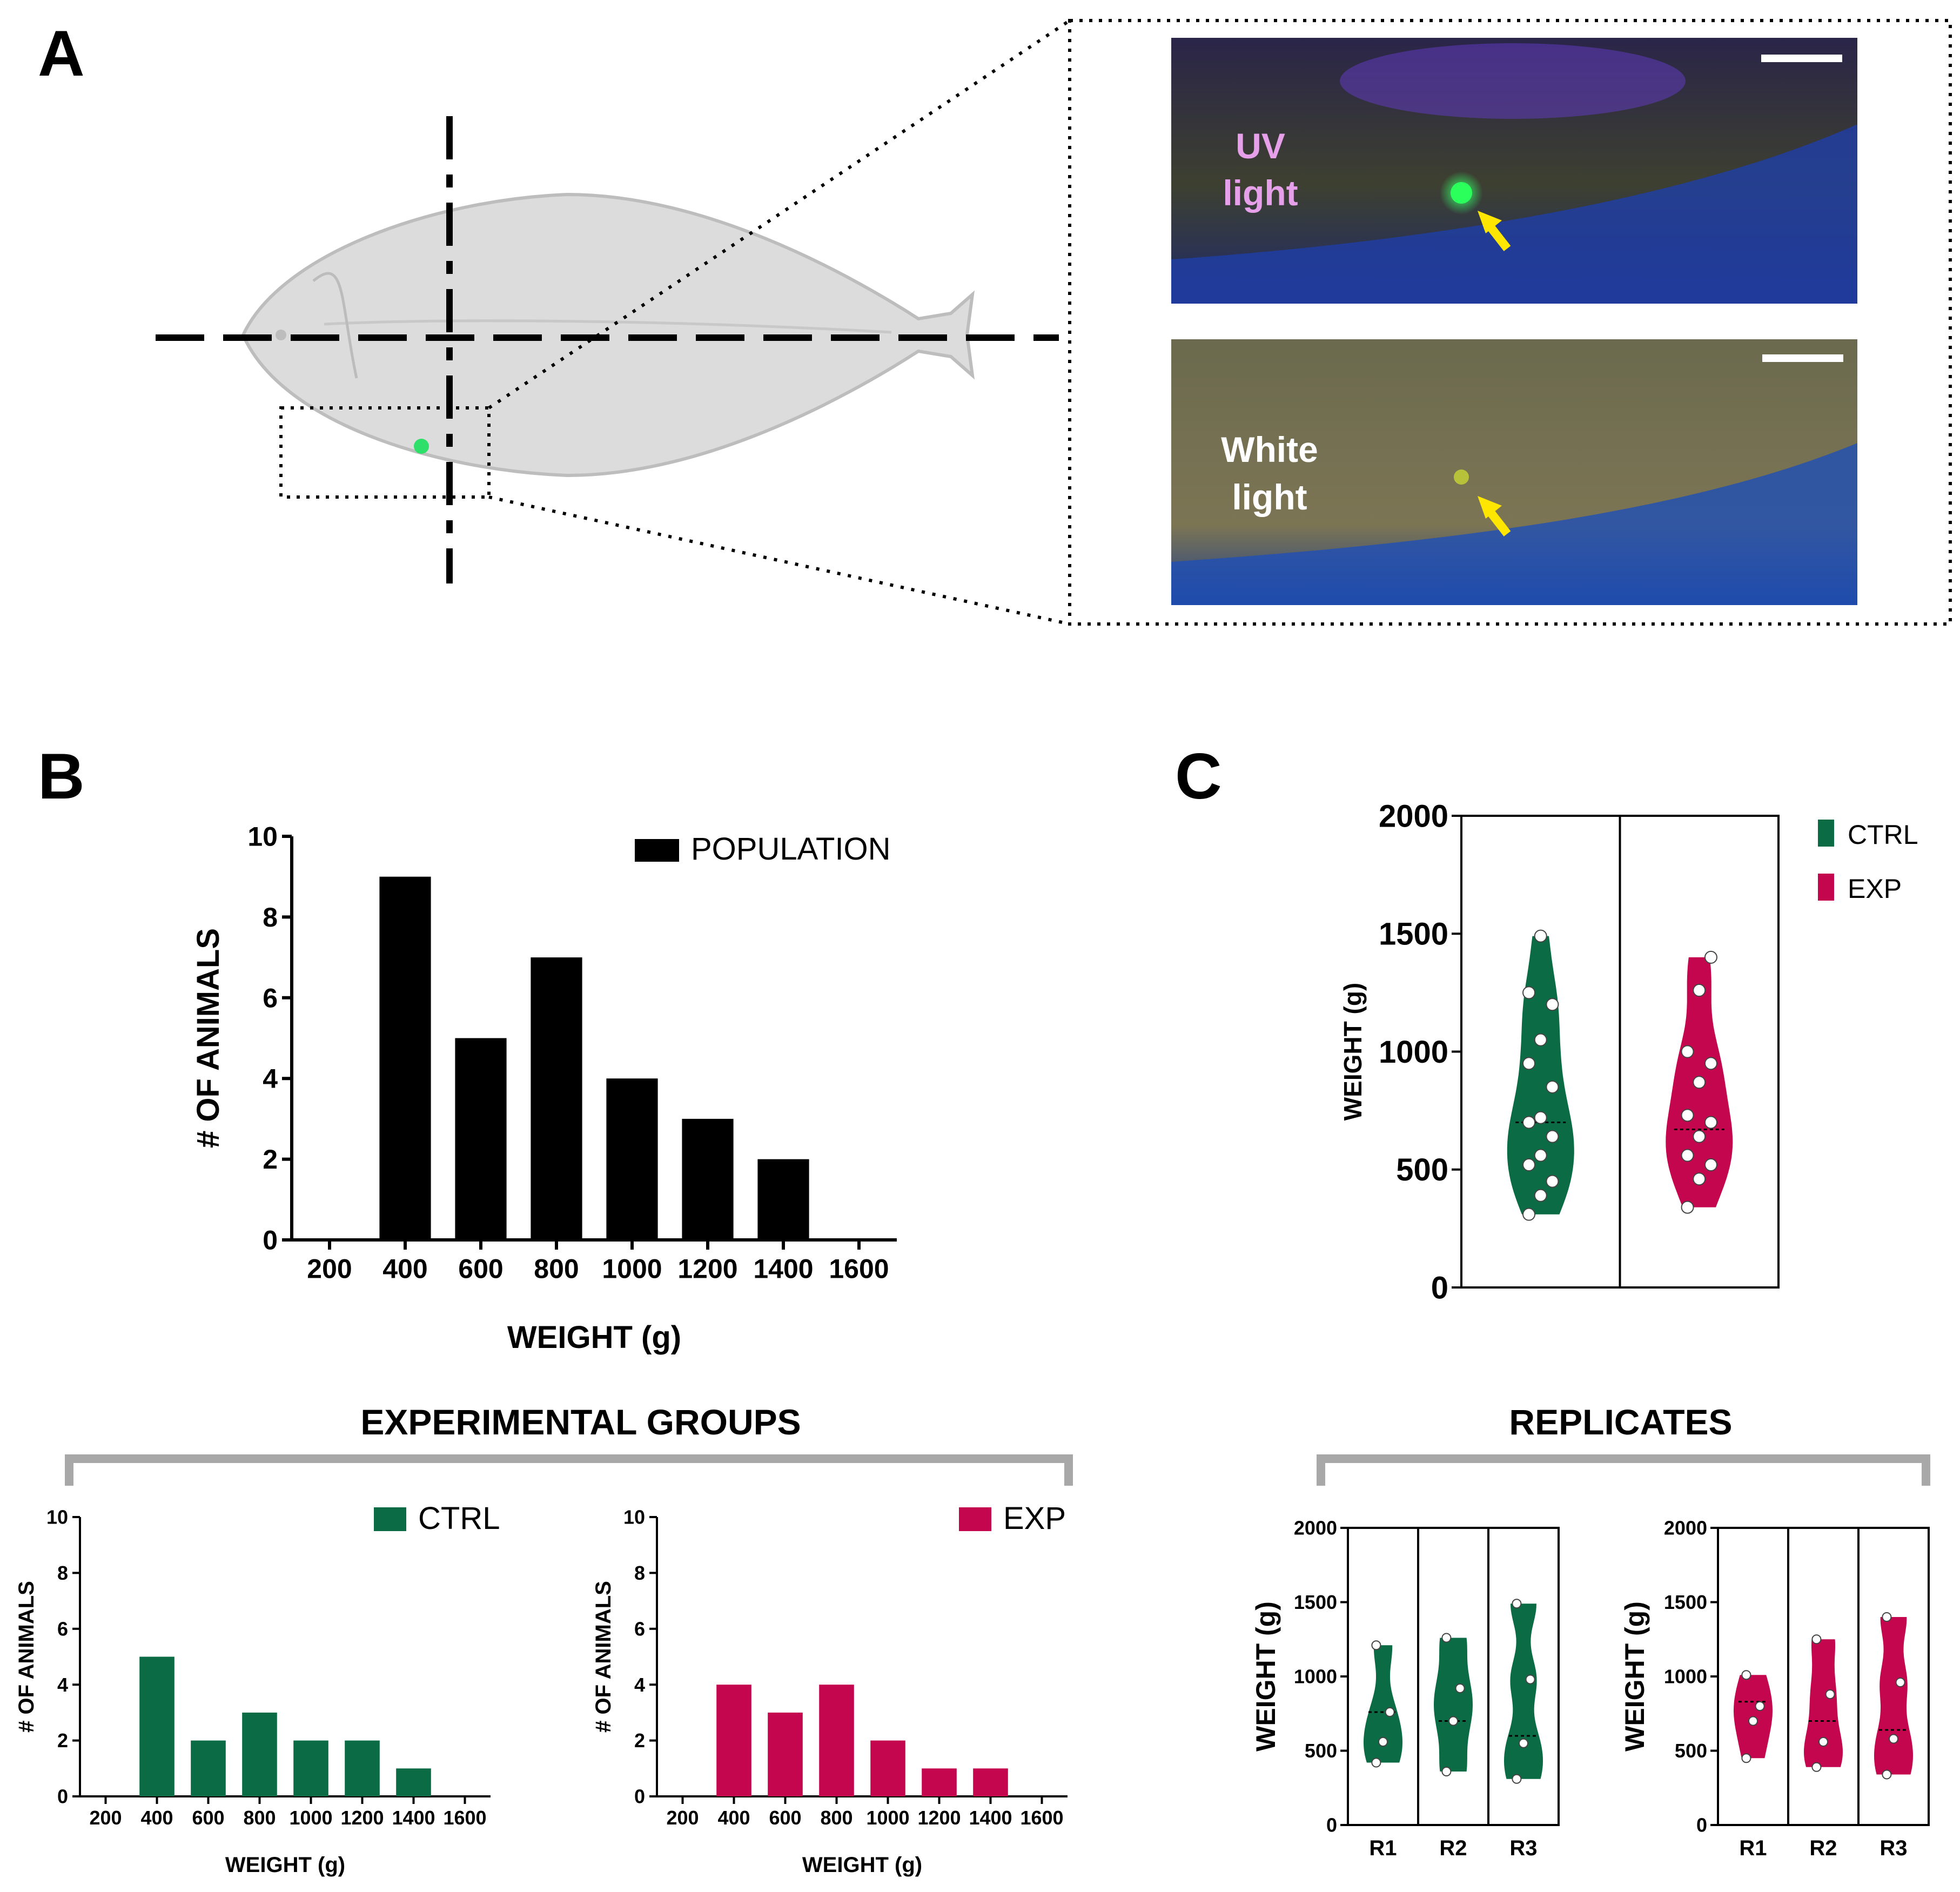 The width and height of the screenshot is (1960, 1892). What do you see at coordinates (1686, 1528) in the screenshot?
I see `y-tick-label: 2000` at bounding box center [1686, 1528].